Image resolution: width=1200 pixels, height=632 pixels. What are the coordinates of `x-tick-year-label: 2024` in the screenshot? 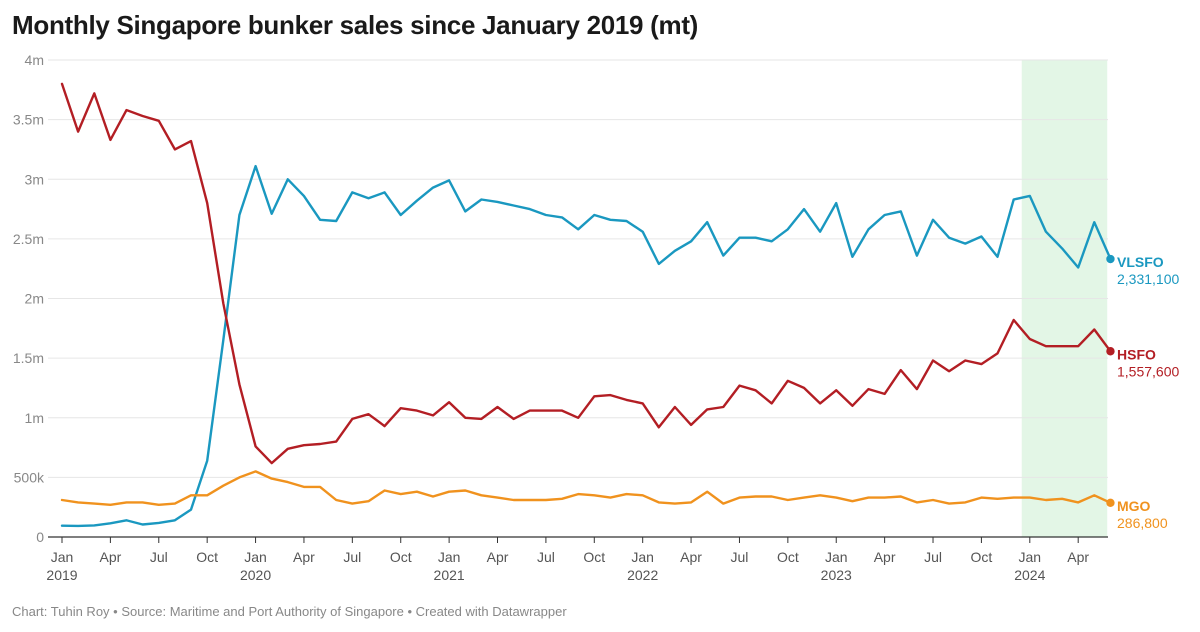 It's located at (1029, 575).